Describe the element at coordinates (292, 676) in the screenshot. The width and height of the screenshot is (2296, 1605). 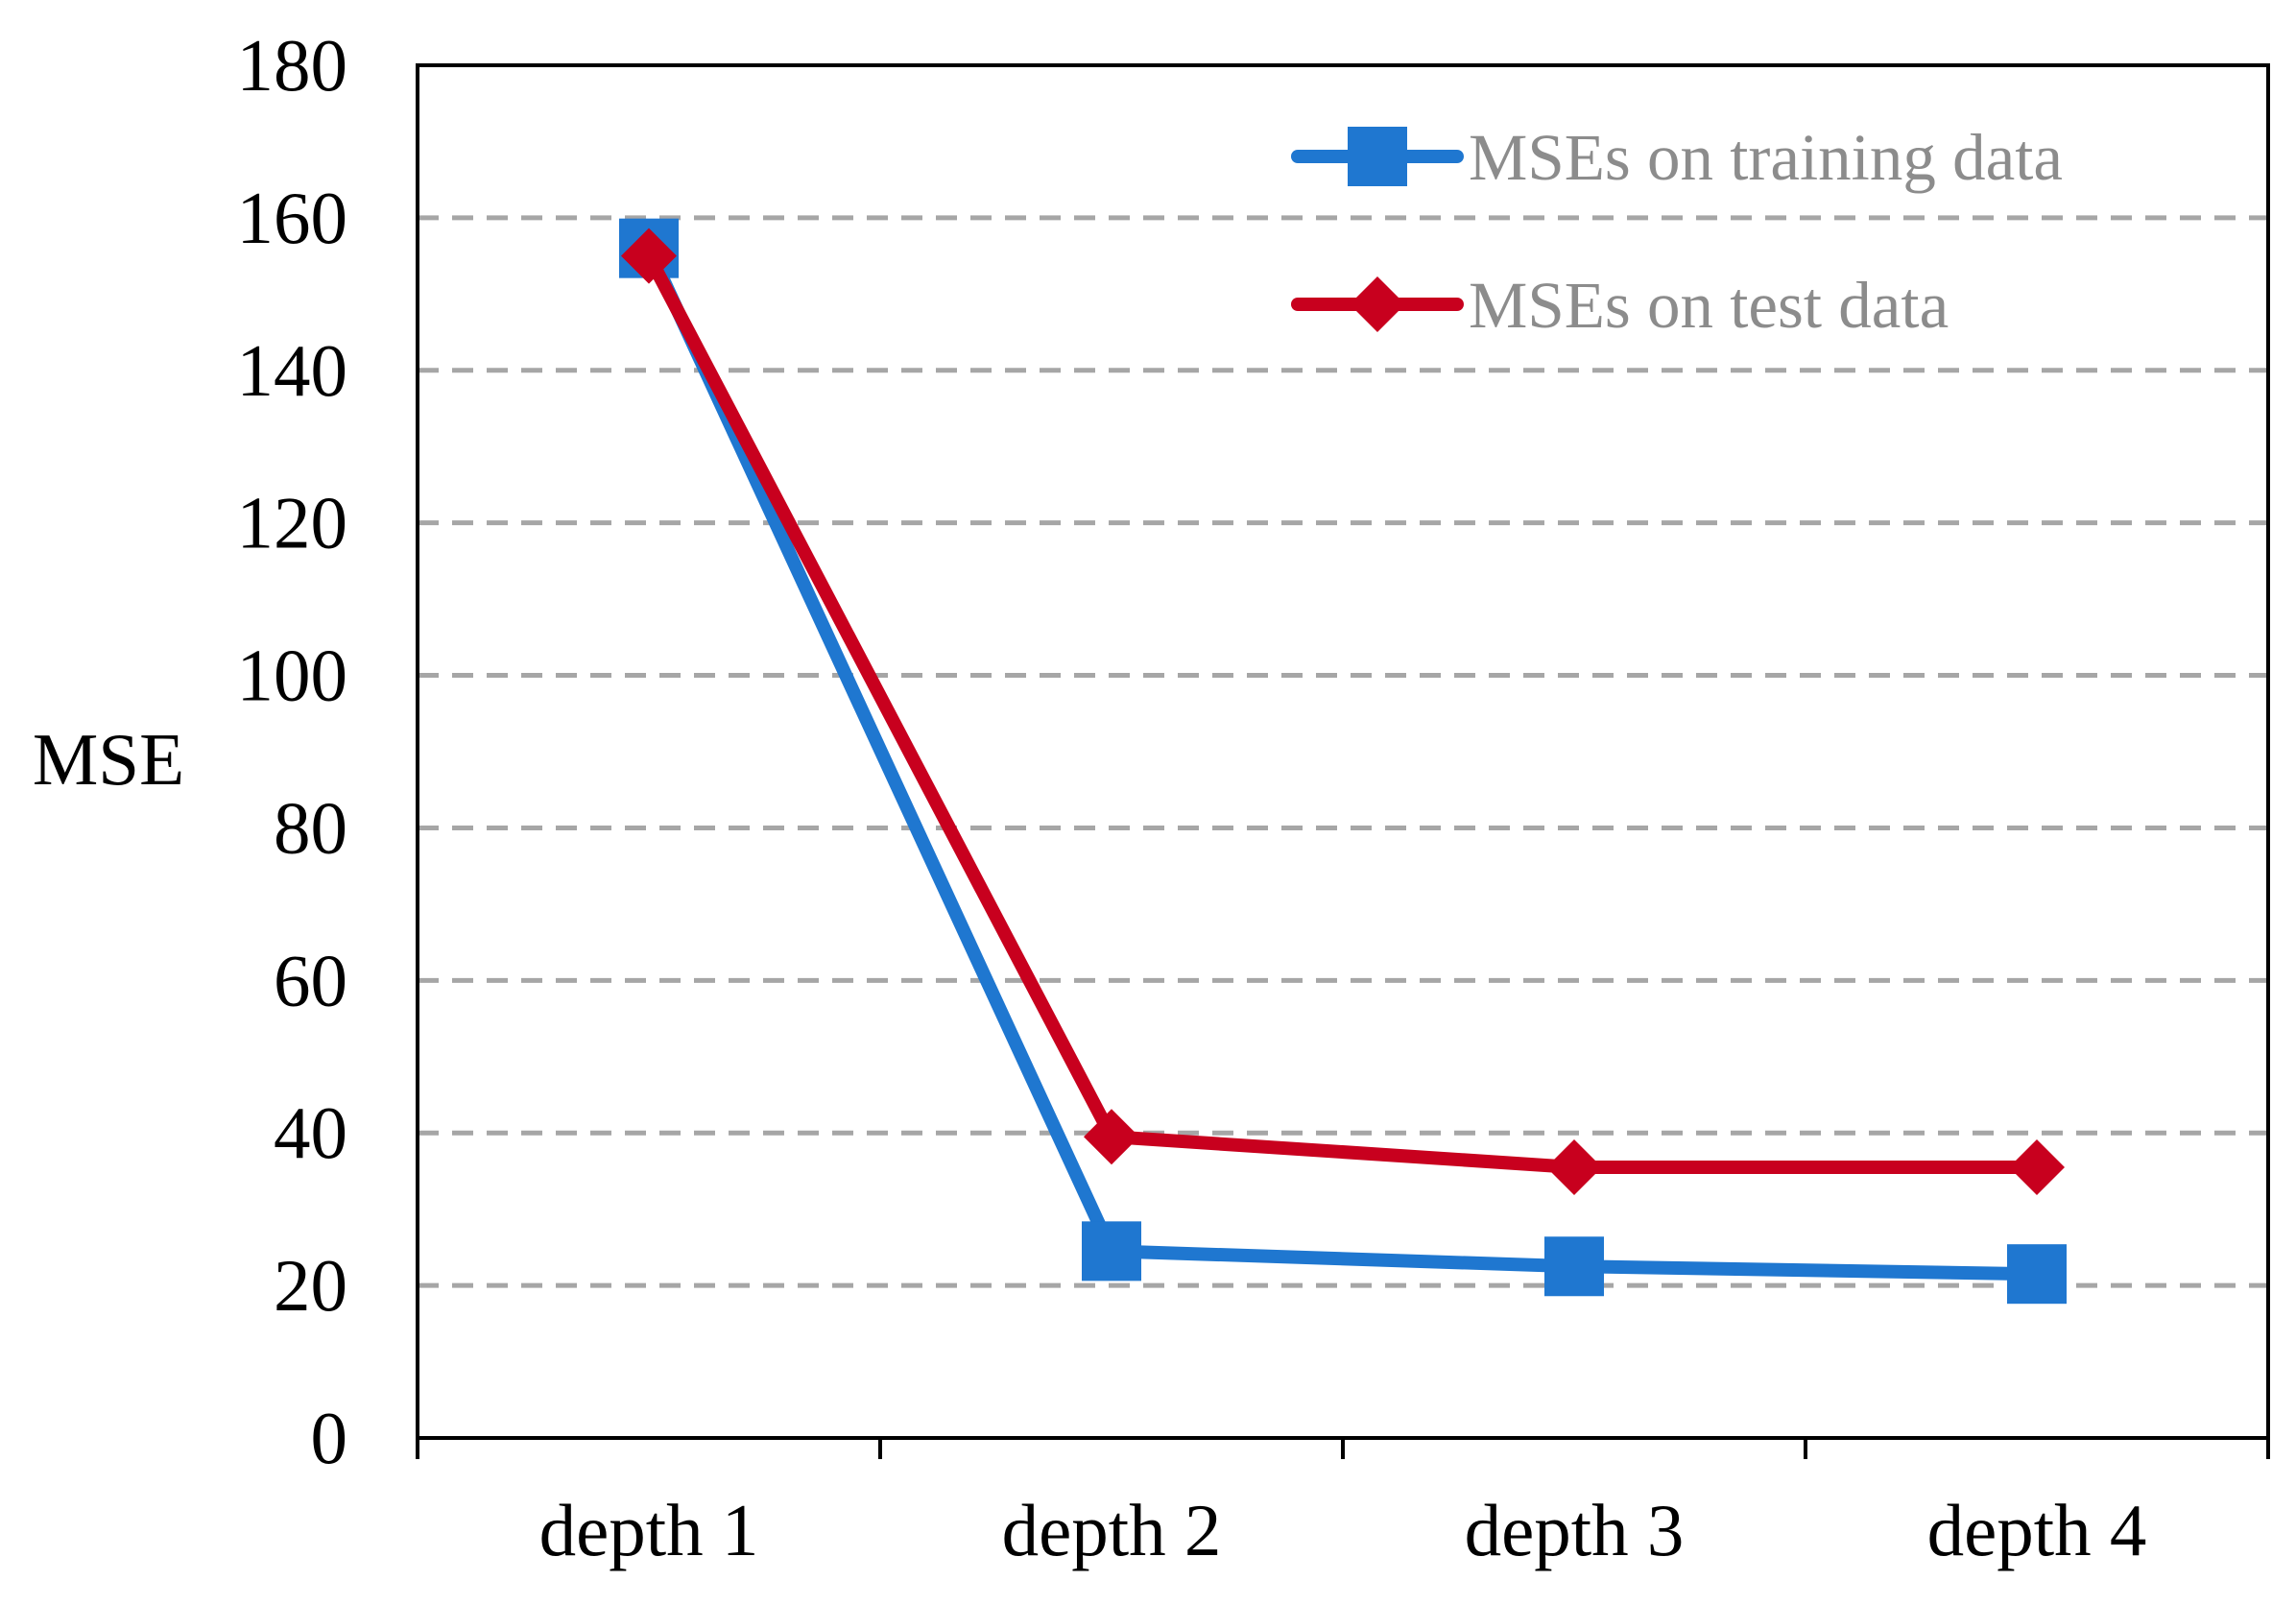
I see `y-tick-label: 100` at that location.